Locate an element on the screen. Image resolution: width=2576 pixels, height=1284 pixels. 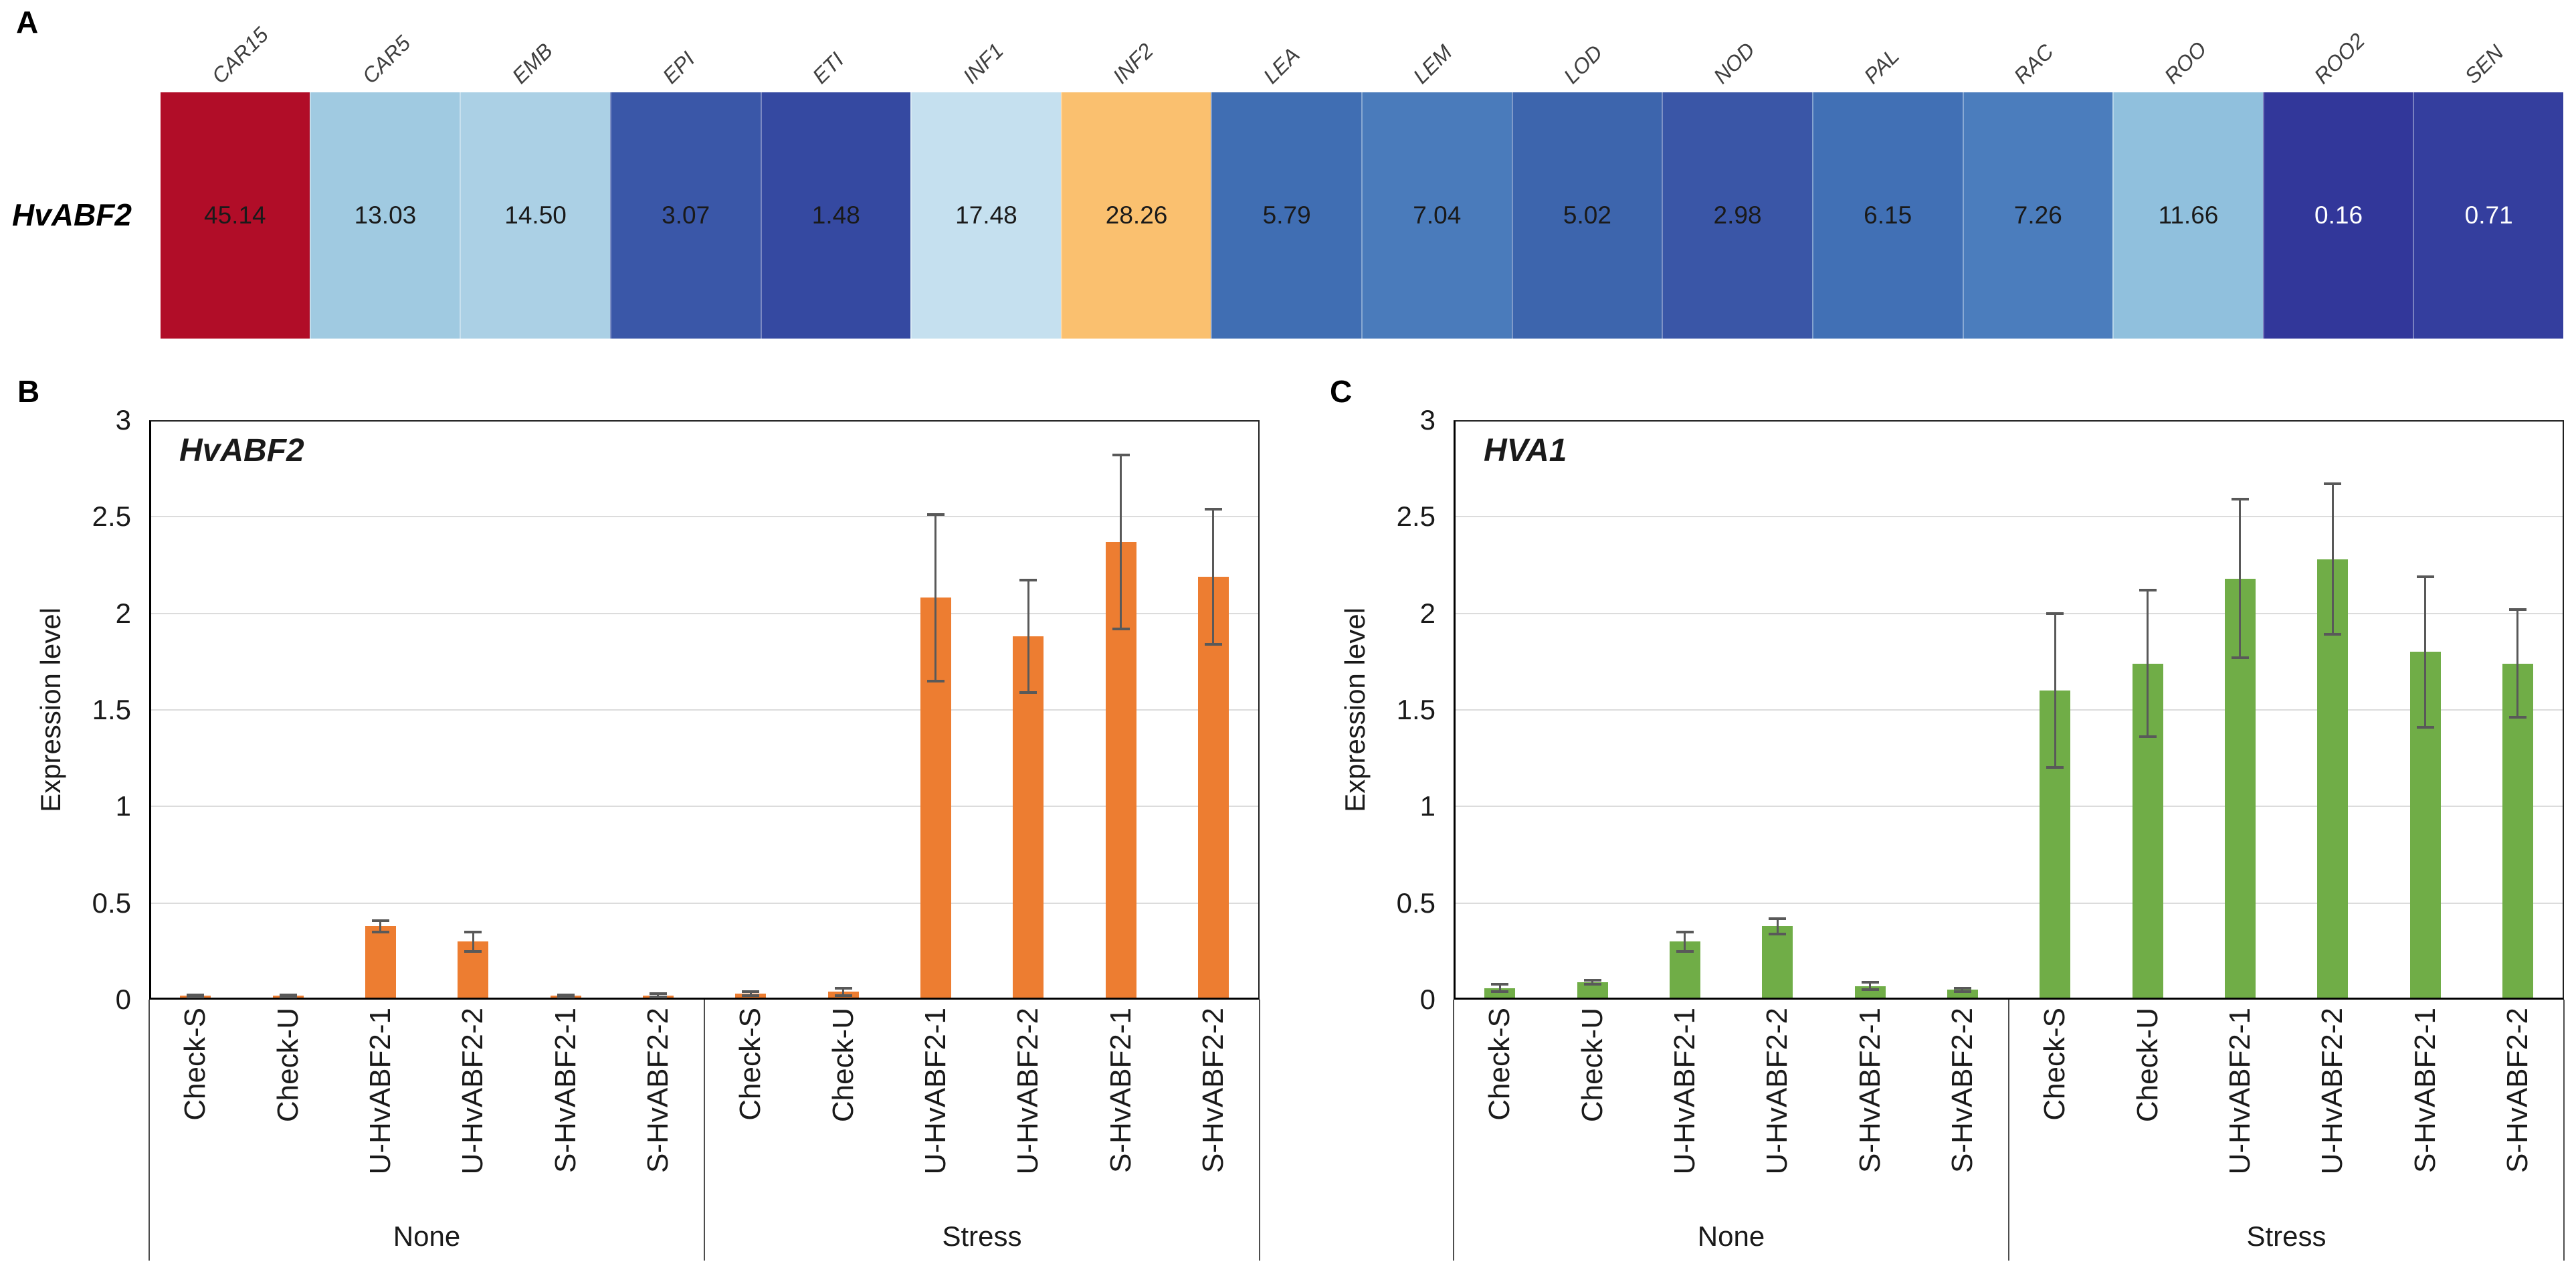
heatmap-column-label: SEN is located at coordinates (2484, 64).